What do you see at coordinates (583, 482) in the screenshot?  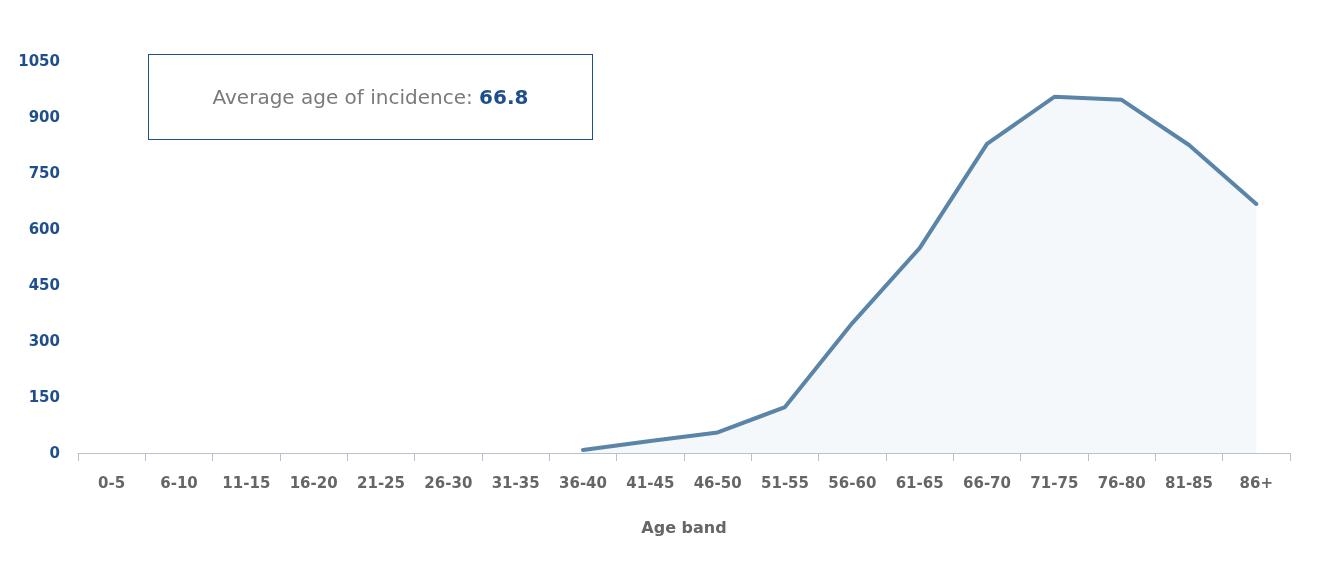 I see `x-tick-label: 36-40` at bounding box center [583, 482].